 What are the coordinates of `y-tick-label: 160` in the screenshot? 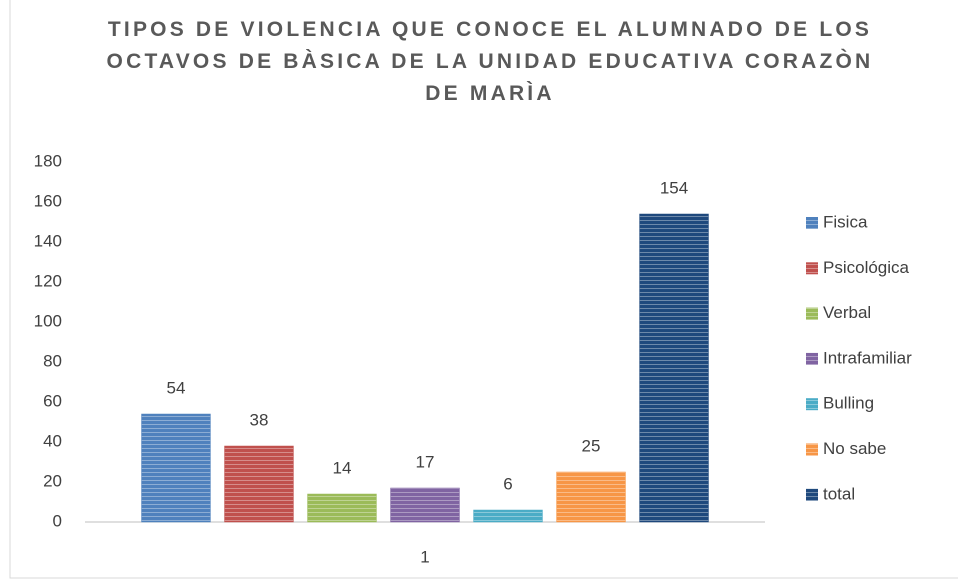 It's located at (48, 200).